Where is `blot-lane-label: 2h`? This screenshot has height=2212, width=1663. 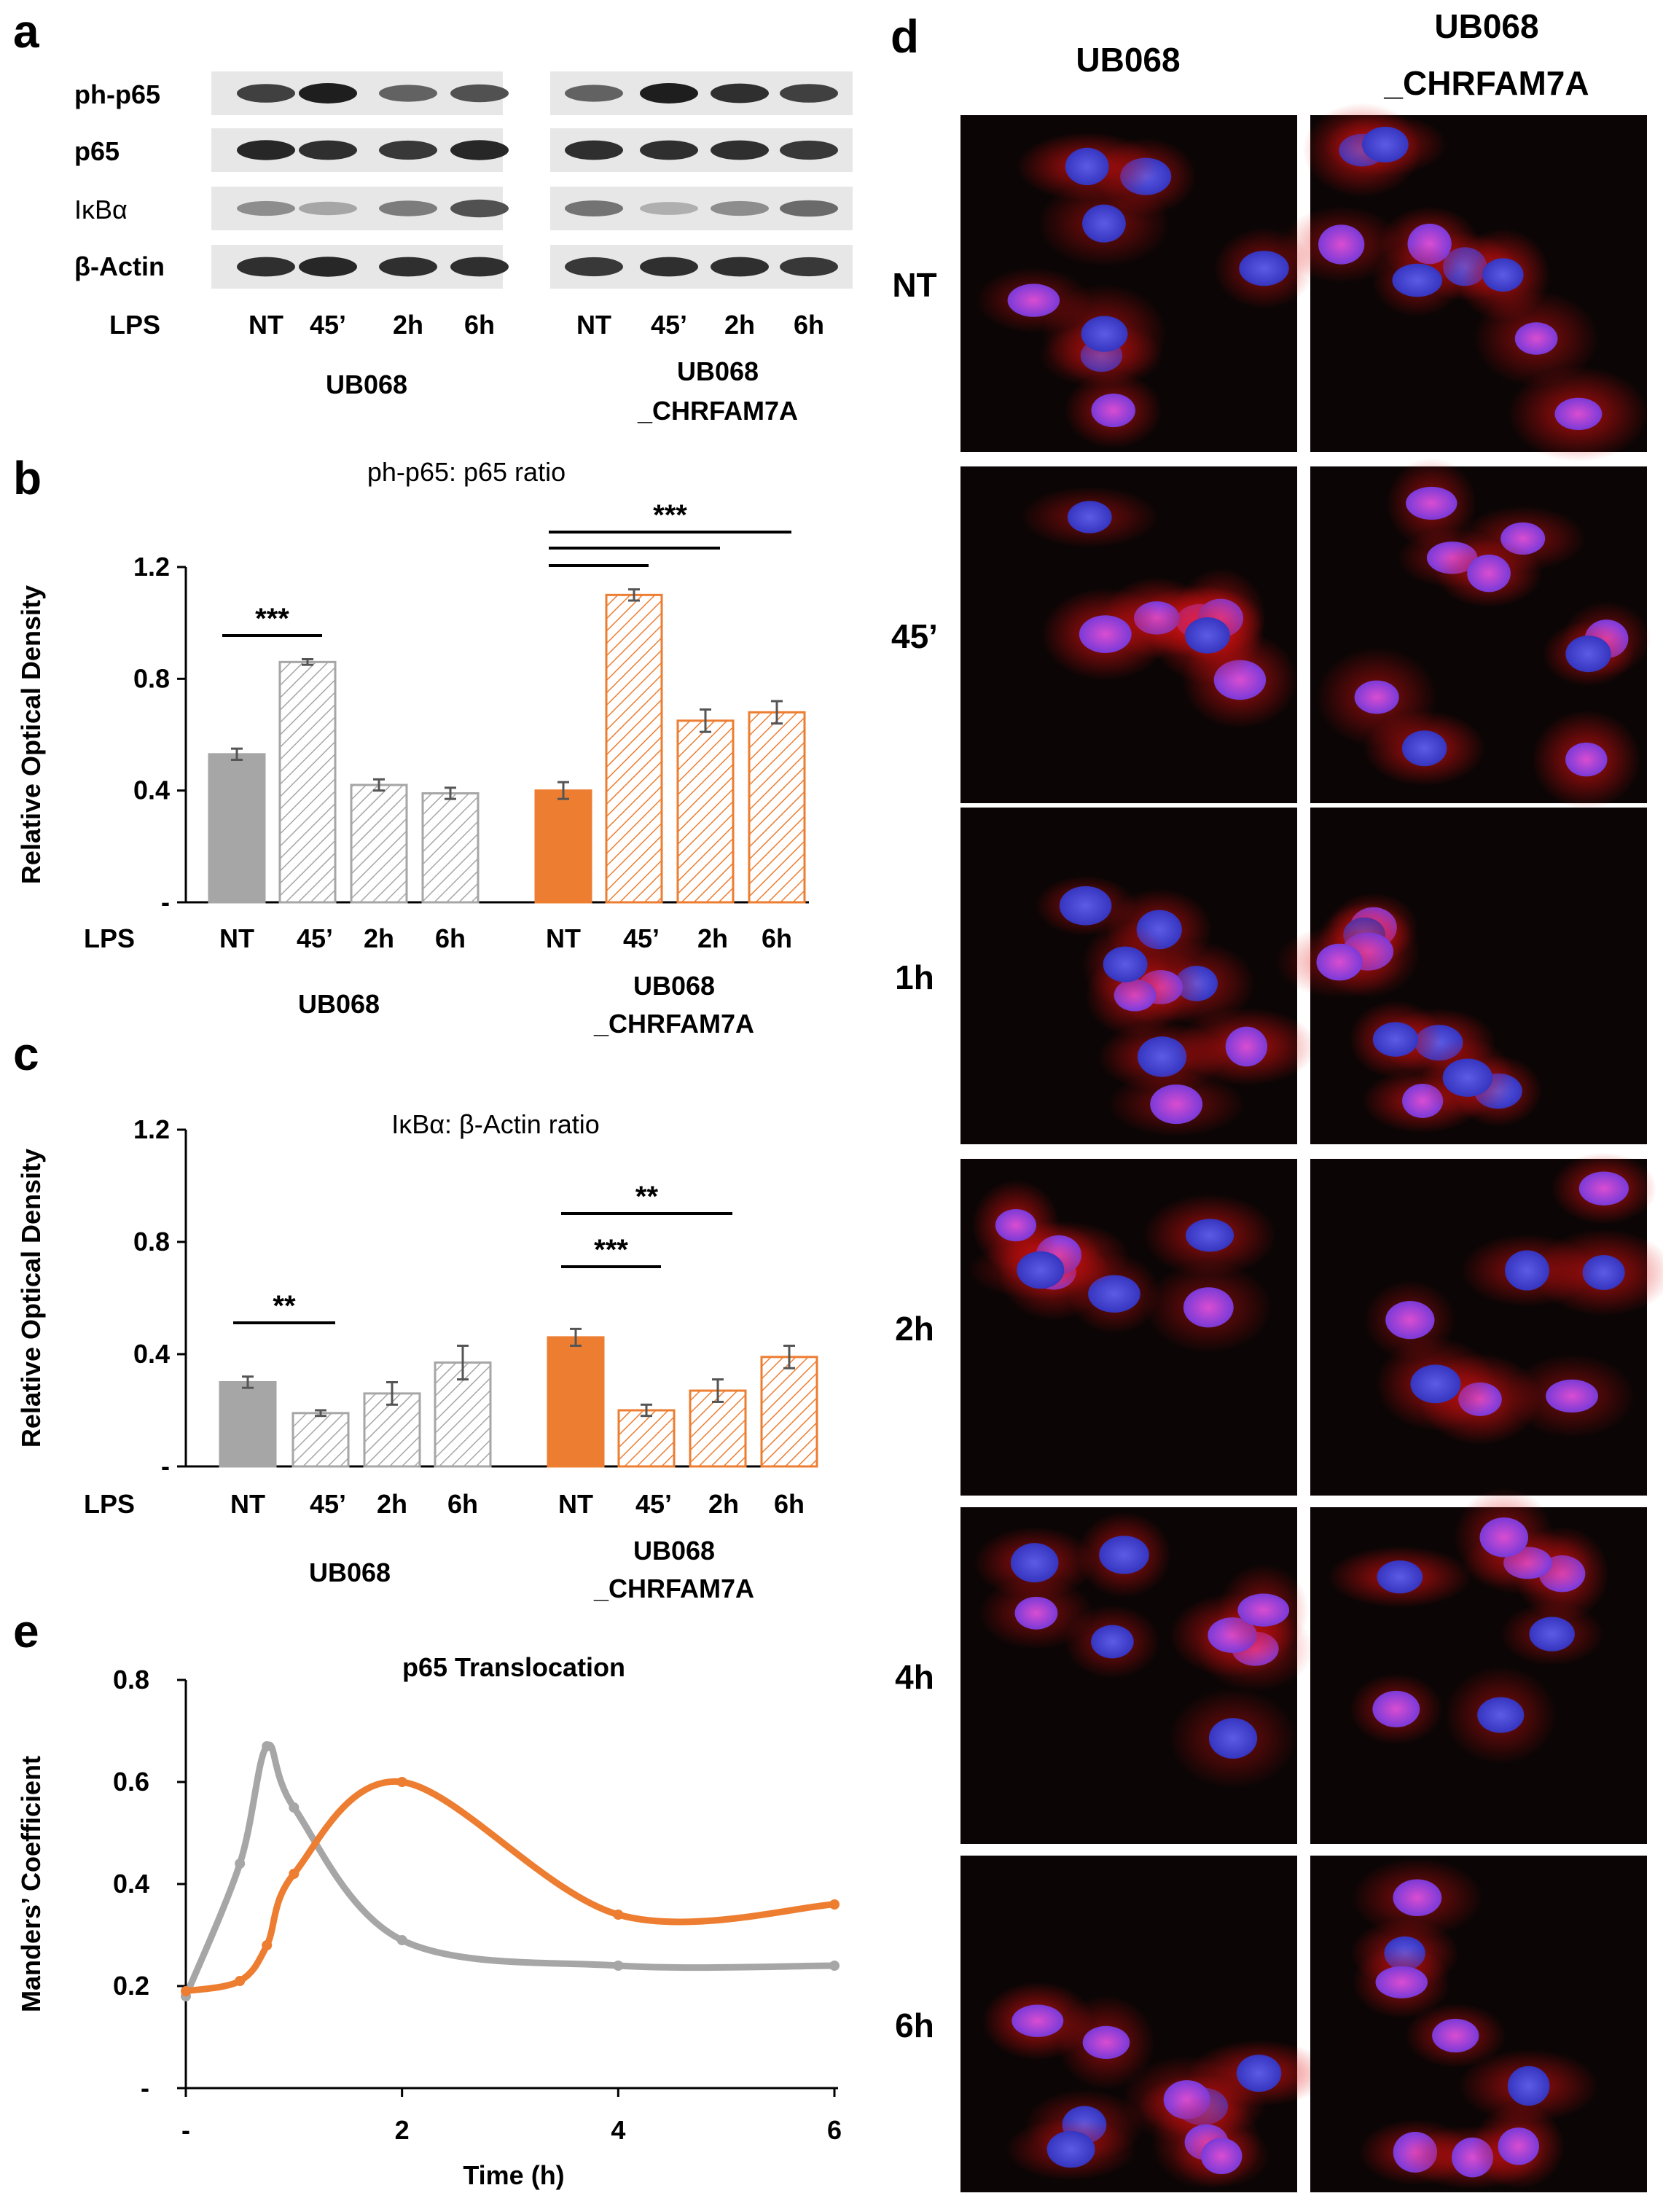 blot-lane-label: 2h is located at coordinates (740, 325).